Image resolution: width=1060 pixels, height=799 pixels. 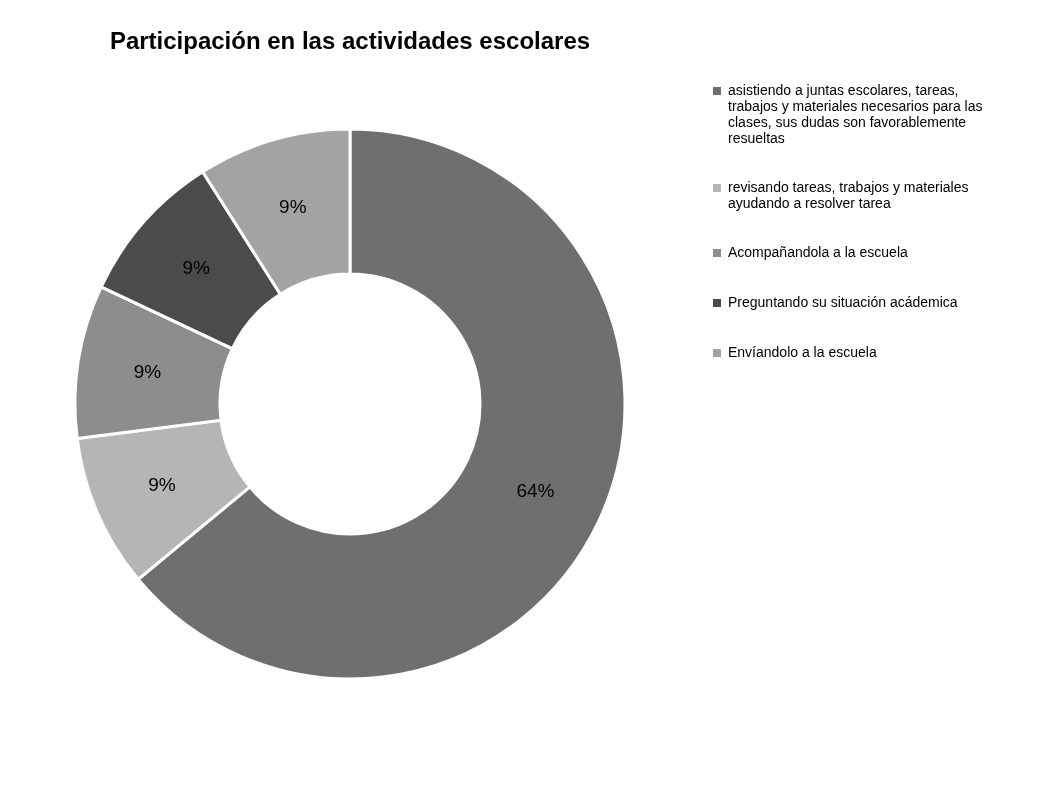 What do you see at coordinates (848, 195) in the screenshot?
I see `legend-label: revisando tareas, trabajos y materiales ayudando a resolver tarea` at bounding box center [848, 195].